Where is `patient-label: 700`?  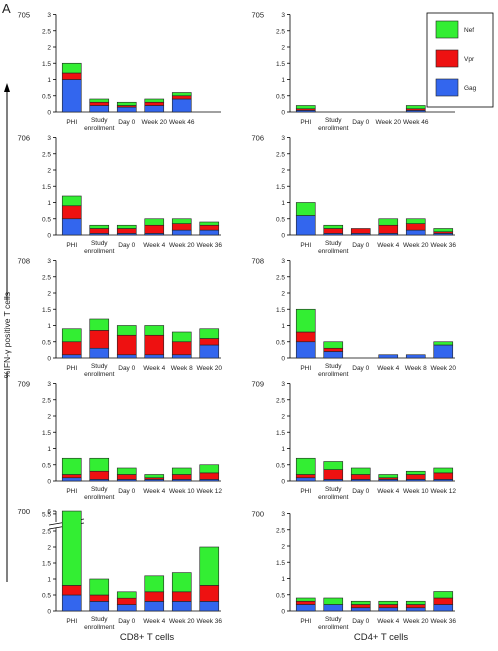 patient-label: 700 is located at coordinates (23, 511).